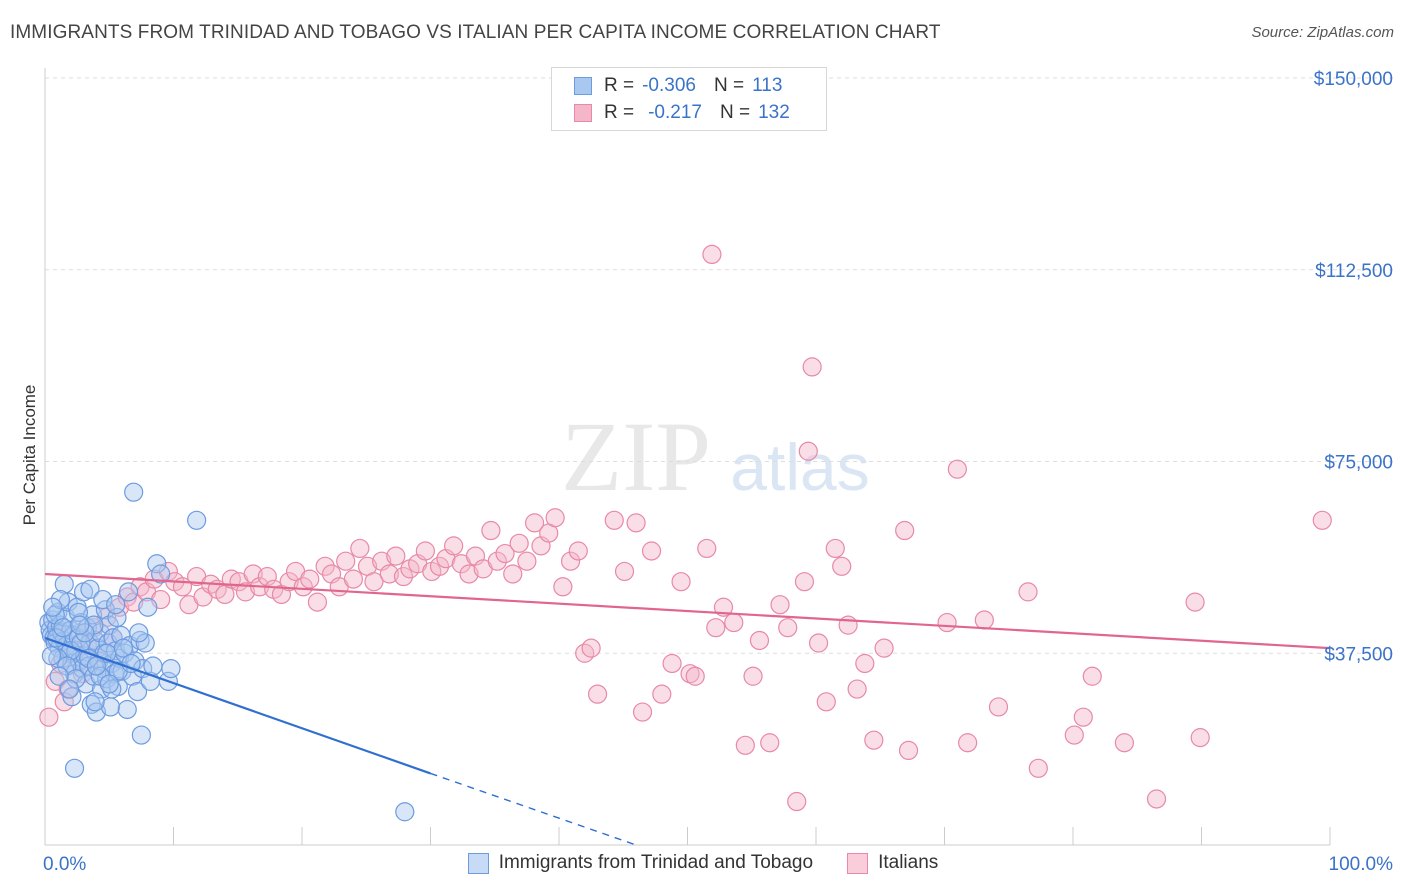 Image resolution: width=1406 pixels, height=892 pixels. What do you see at coordinates (892, 863) in the screenshot?
I see `legend-item-italians: Italians` at bounding box center [892, 863].